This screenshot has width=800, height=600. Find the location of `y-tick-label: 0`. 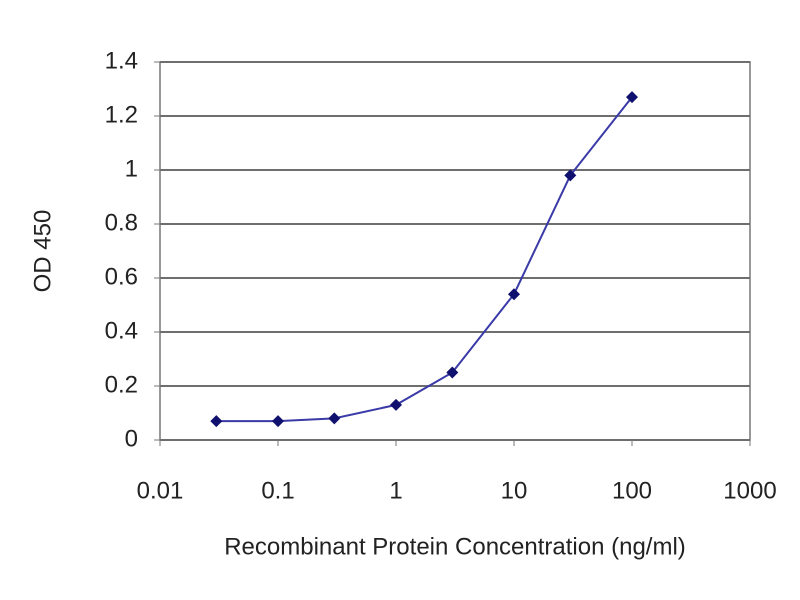

y-tick-label: 0 is located at coordinates (131, 438).